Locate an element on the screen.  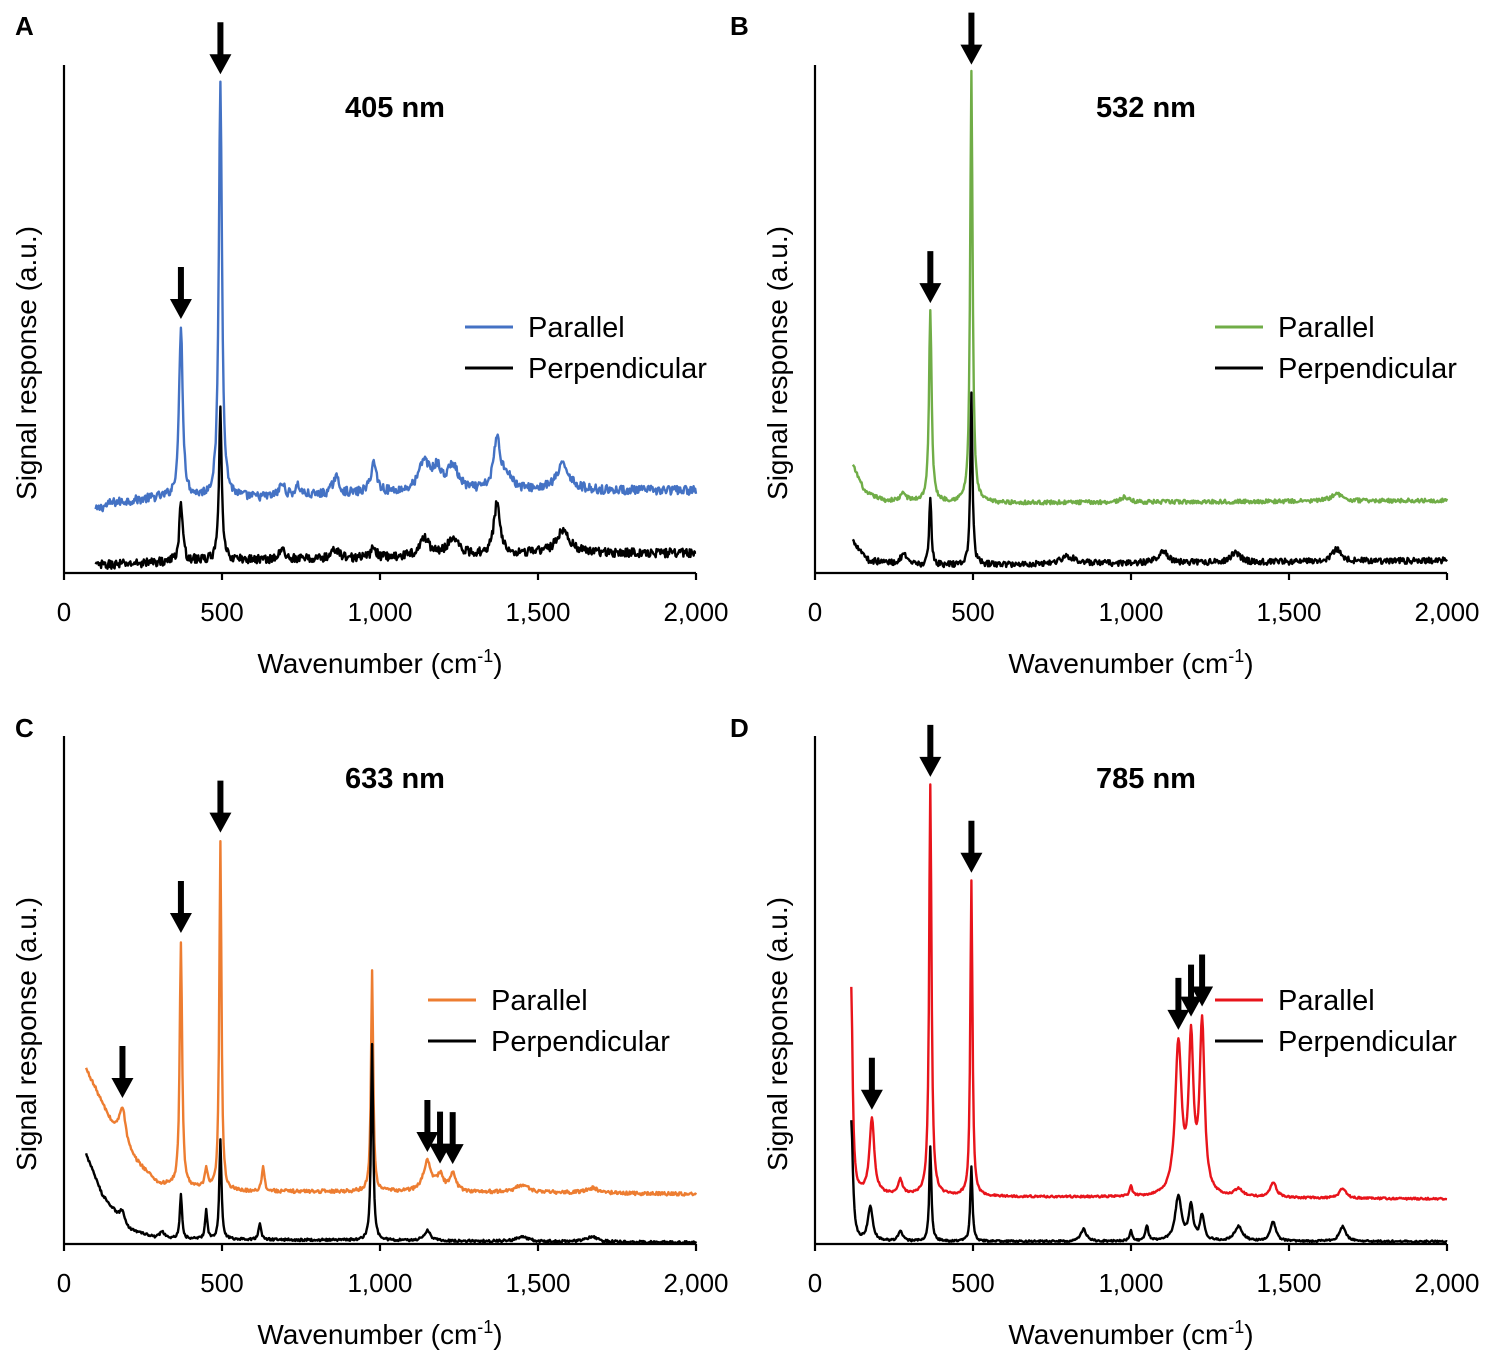
panel-letter: B is located at coordinates (739, 26).